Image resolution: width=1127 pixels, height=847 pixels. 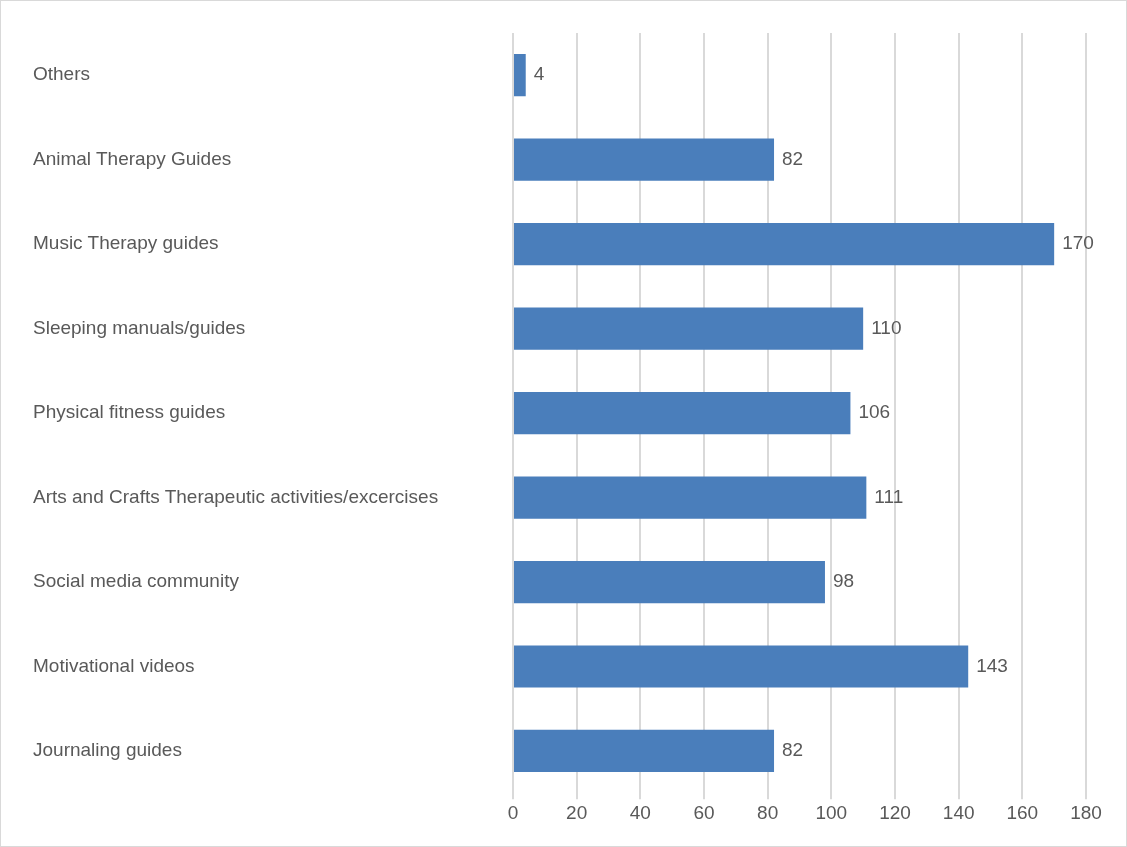 What do you see at coordinates (136, 581) in the screenshot?
I see `y-tick-label: Social media community` at bounding box center [136, 581].